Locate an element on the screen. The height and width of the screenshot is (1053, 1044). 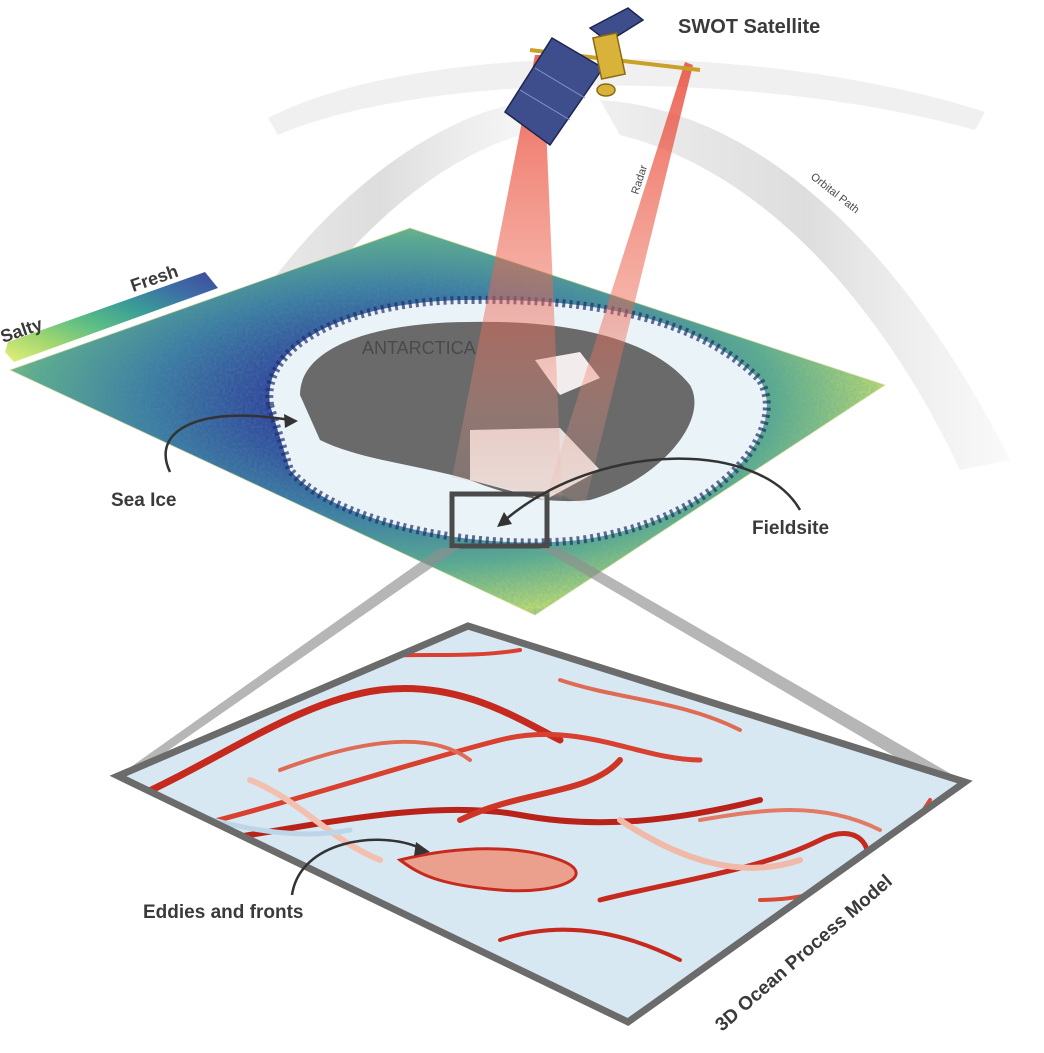
fieldsite-annotation: Fieldsite is located at coordinates (663, 498).